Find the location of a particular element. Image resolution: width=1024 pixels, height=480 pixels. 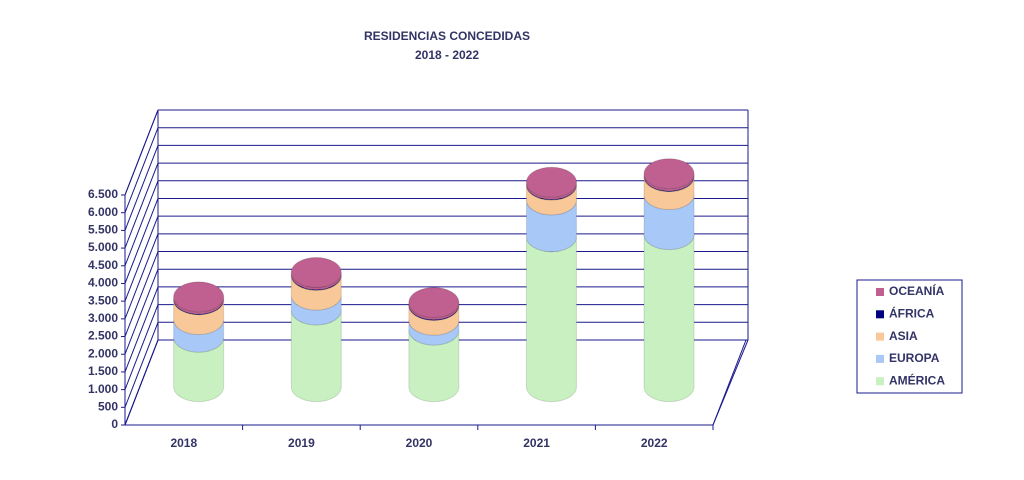

chart-title: RESIDENCIAS CONCEDIDAS is located at coordinates (447, 36).